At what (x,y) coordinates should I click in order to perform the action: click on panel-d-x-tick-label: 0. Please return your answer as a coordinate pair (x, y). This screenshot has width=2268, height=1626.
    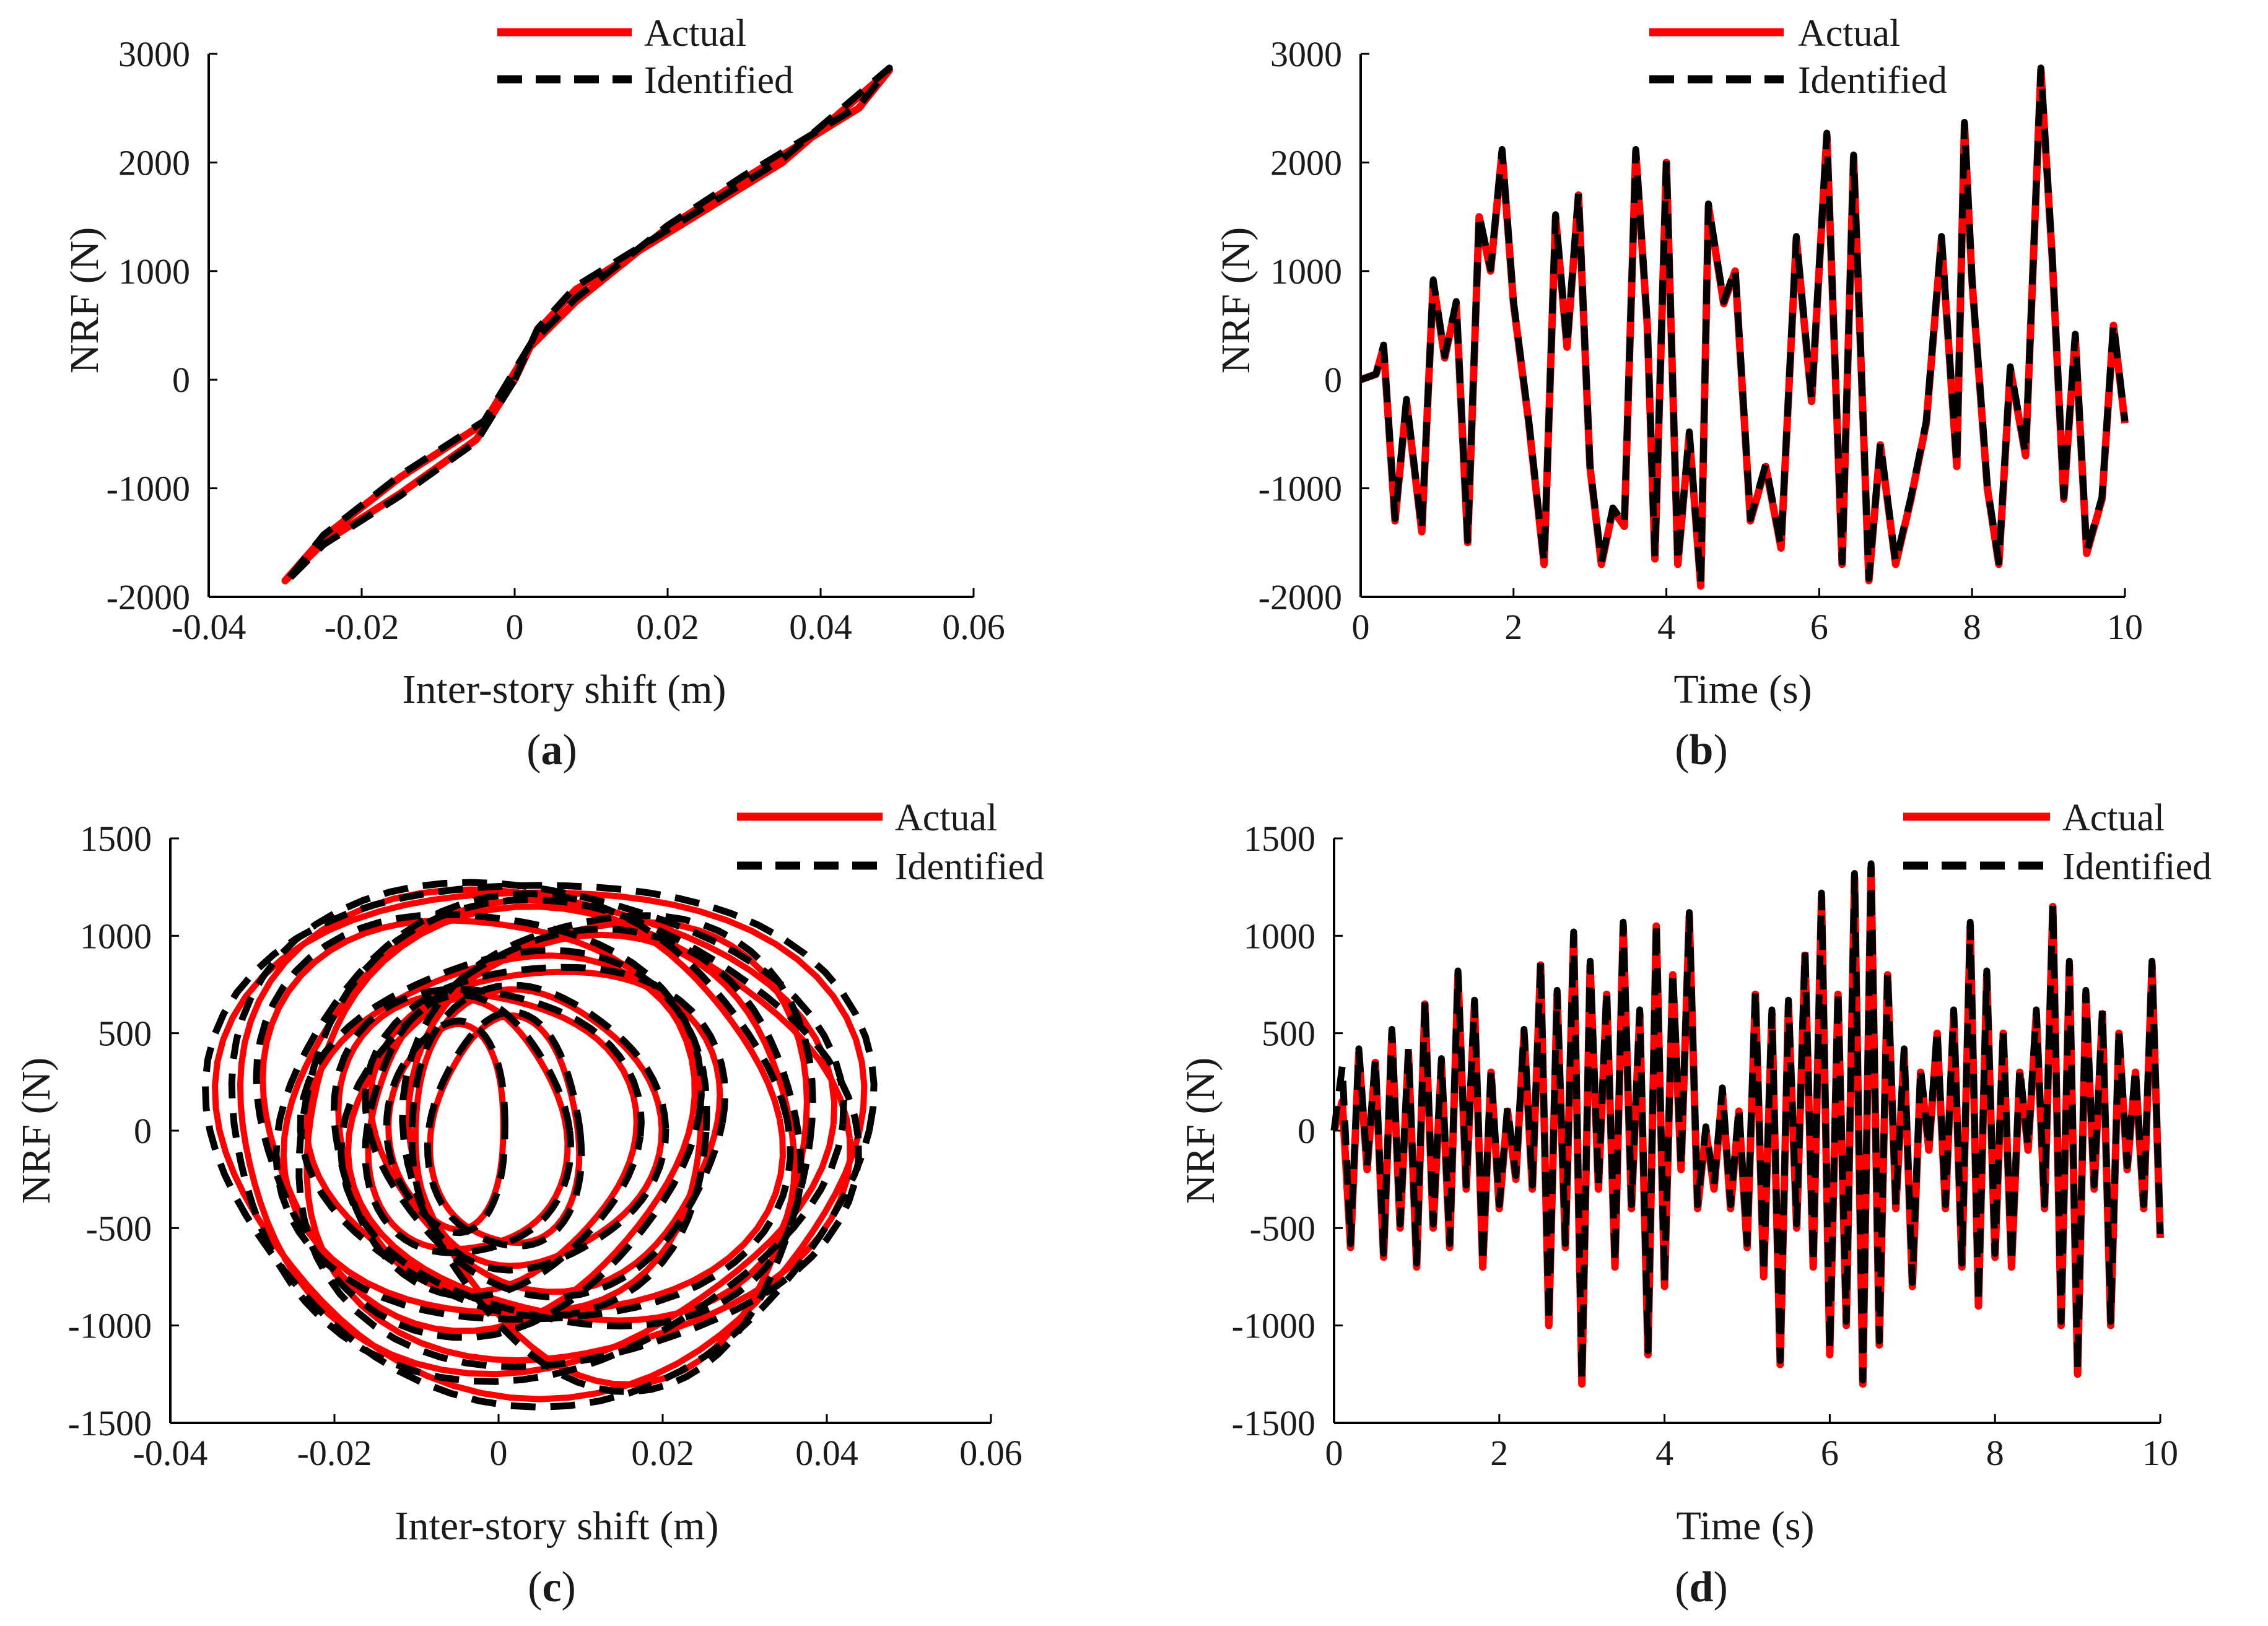
    Looking at the image, I should click on (1334, 1453).